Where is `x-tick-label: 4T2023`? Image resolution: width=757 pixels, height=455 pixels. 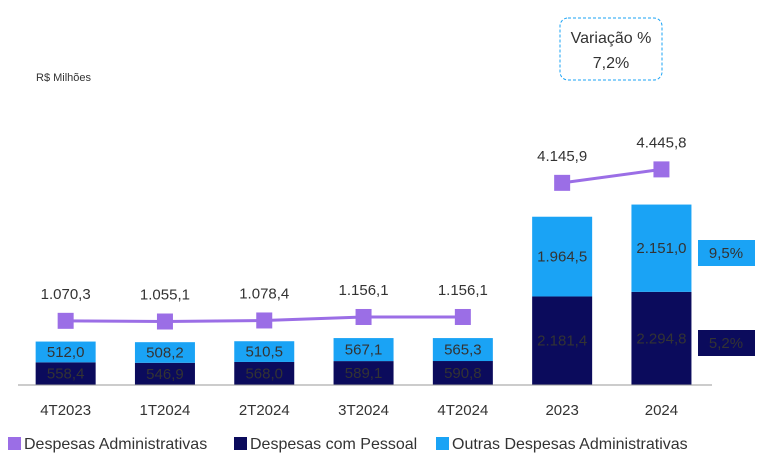
x-tick-label: 4T2023 is located at coordinates (65, 410).